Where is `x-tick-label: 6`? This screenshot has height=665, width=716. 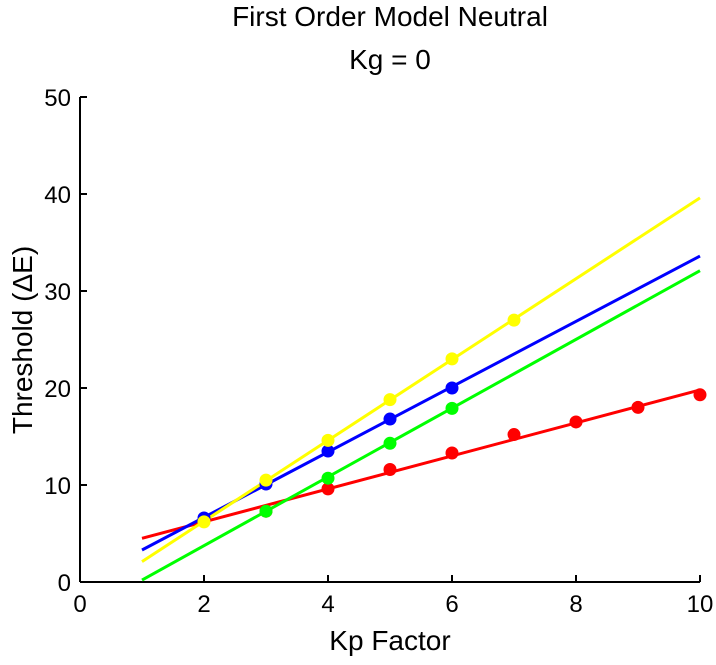
x-tick-label: 6 is located at coordinates (451, 604).